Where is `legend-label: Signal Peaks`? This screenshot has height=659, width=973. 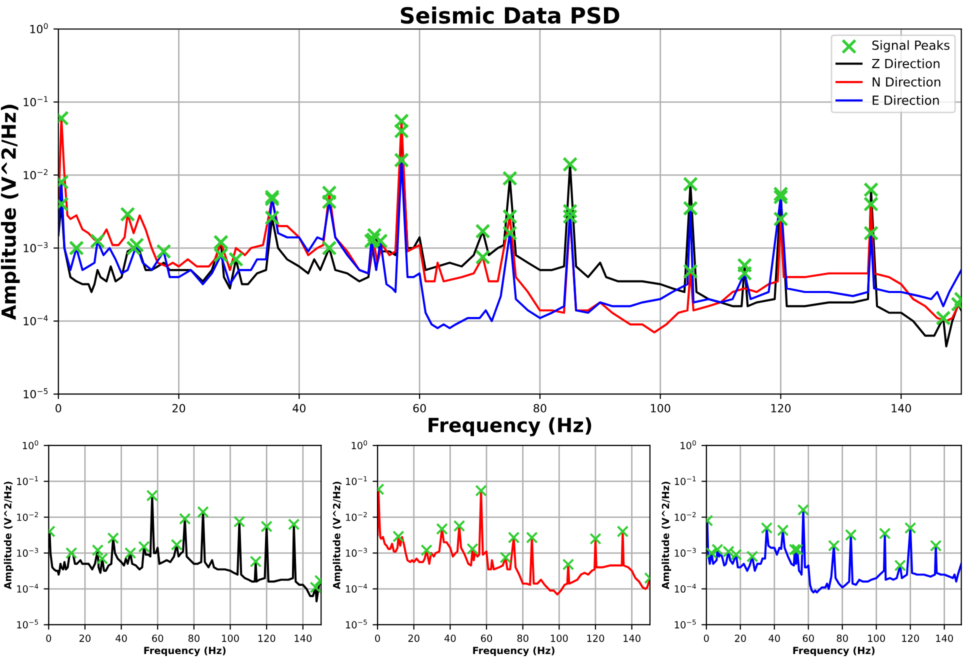
legend-label: Signal Peaks is located at coordinates (911, 46).